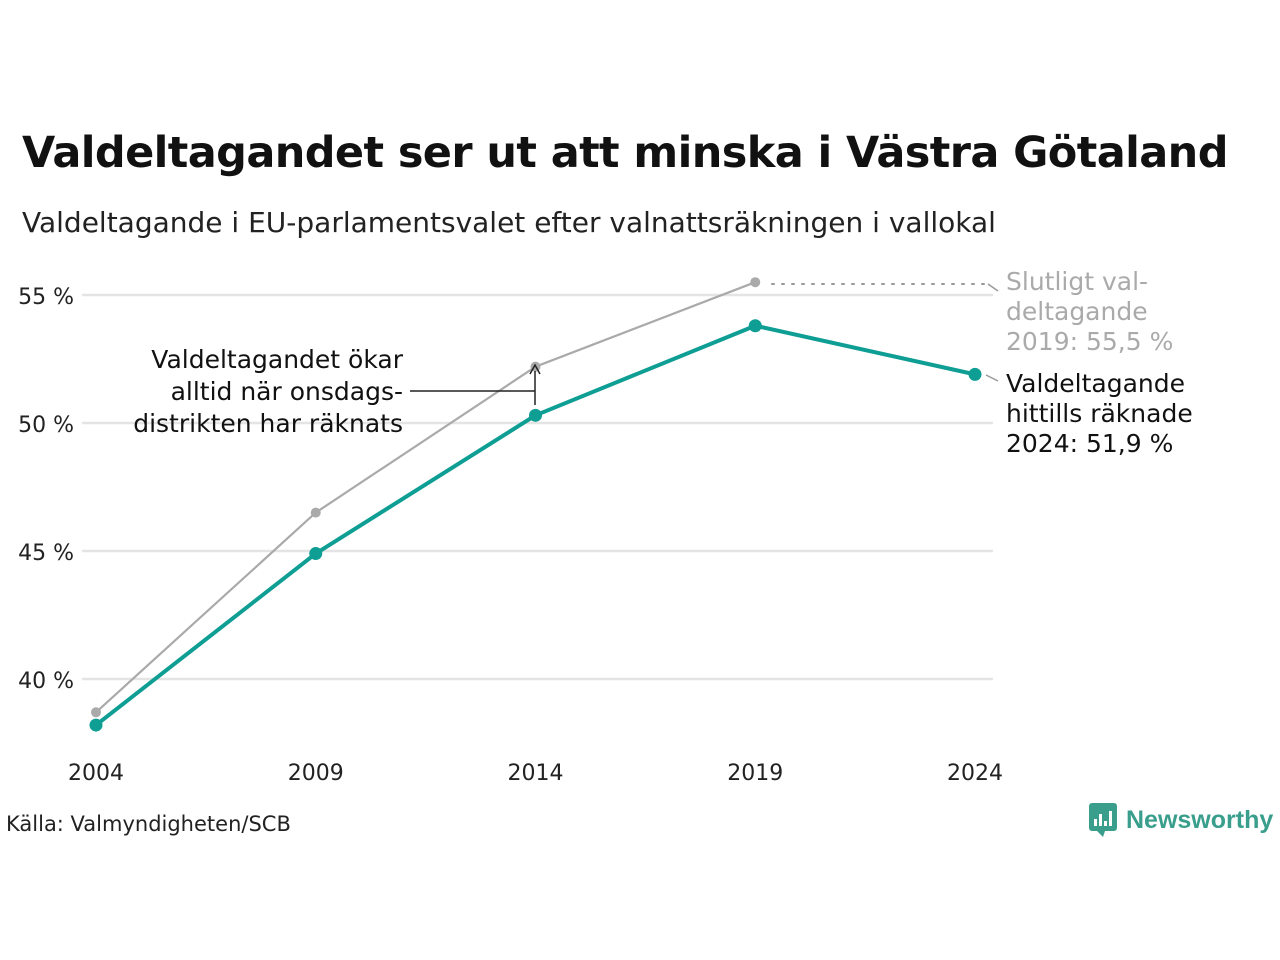 The width and height of the screenshot is (1280, 960). I want to click on annotation-current-line-1: Valdeltagande, so click(1095, 383).